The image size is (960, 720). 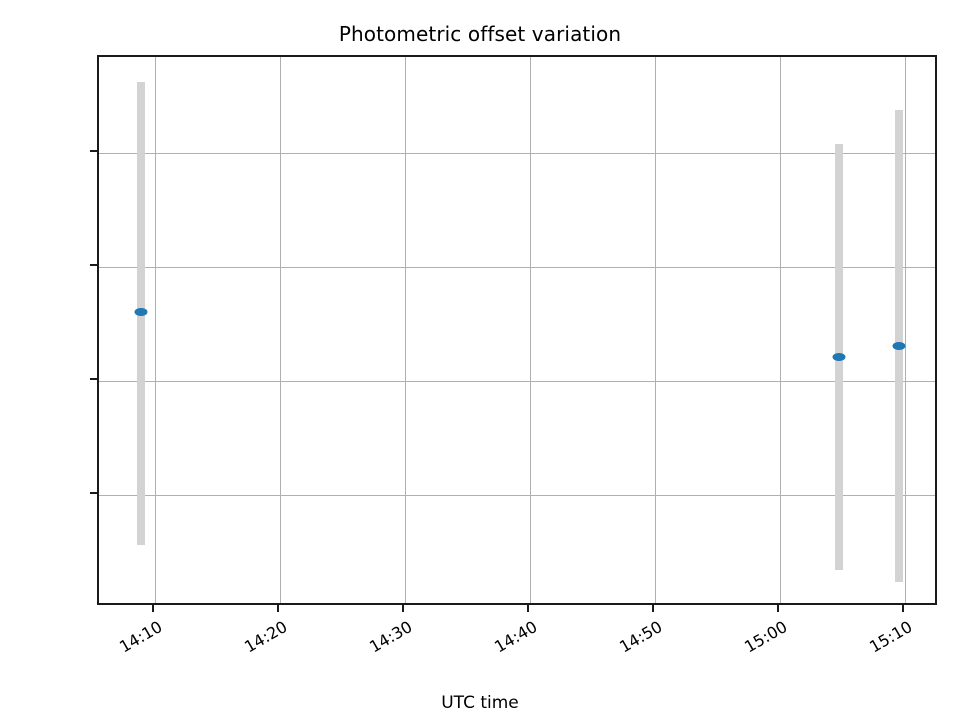 What do you see at coordinates (391, 637) in the screenshot?
I see `xtick-label-1430: 14:30` at bounding box center [391, 637].